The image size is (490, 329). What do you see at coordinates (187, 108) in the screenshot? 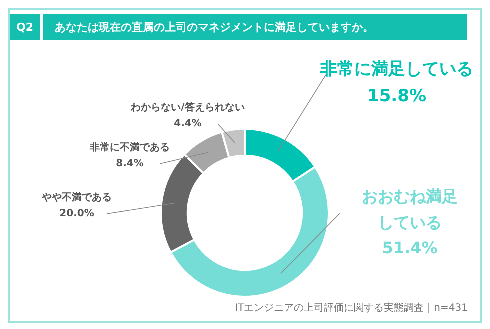
I see `slice-label: わからない/答えられない` at bounding box center [187, 108].